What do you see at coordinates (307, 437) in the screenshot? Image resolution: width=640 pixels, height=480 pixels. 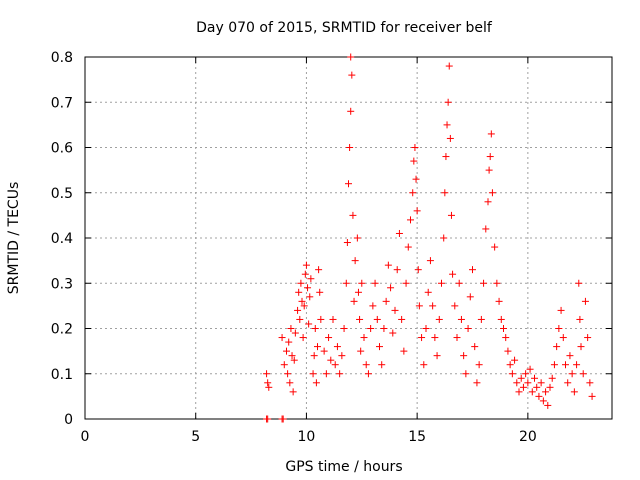 I see `x-tick-label: 10` at bounding box center [307, 437].